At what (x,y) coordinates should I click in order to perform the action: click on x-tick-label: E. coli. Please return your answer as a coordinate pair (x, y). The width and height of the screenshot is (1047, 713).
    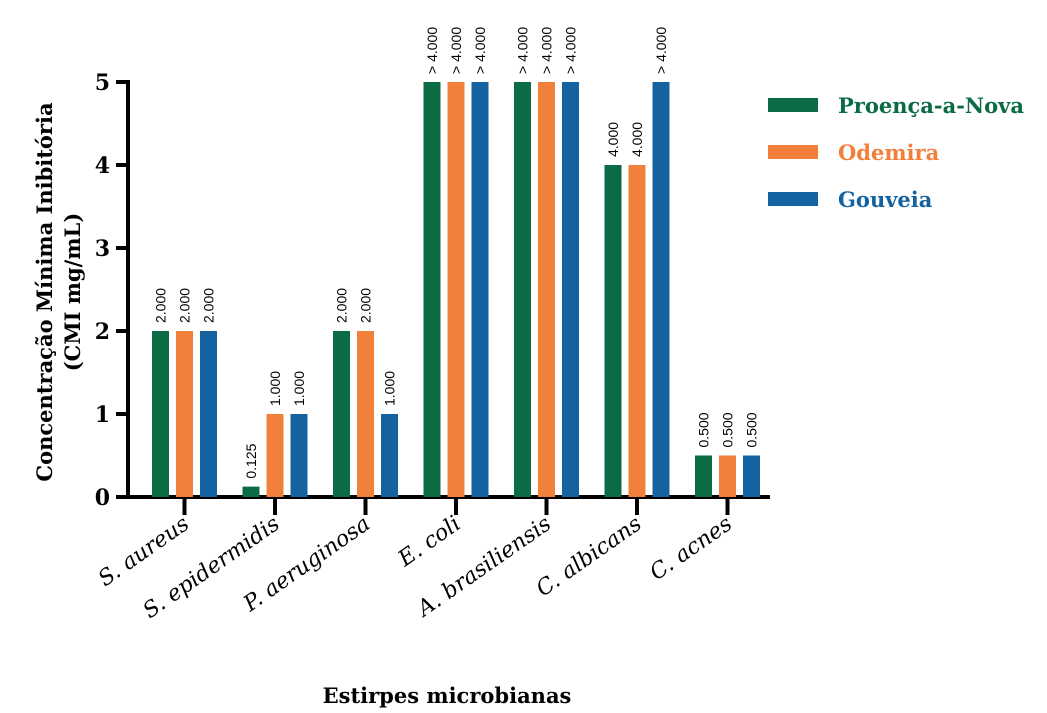
    Looking at the image, I should click on (429, 541).